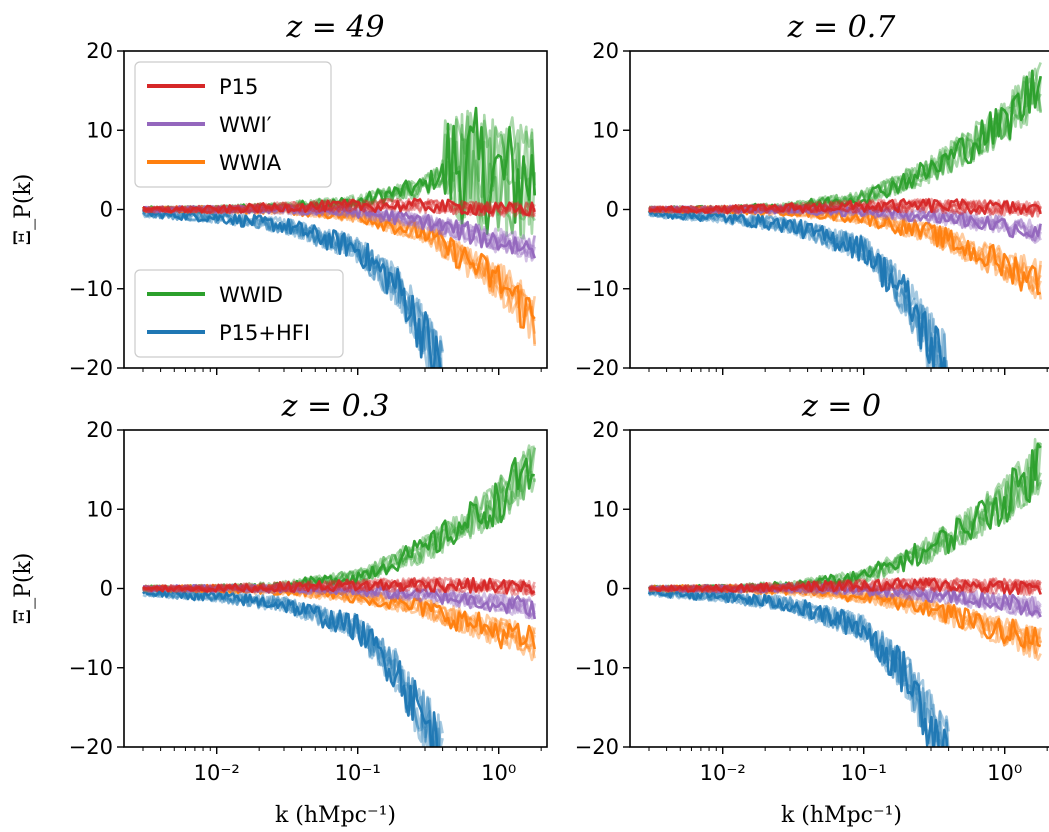 Image resolution: width=1049 pixels, height=832 pixels. What do you see at coordinates (238, 87) in the screenshot?
I see `legend-label: P15` at bounding box center [238, 87].